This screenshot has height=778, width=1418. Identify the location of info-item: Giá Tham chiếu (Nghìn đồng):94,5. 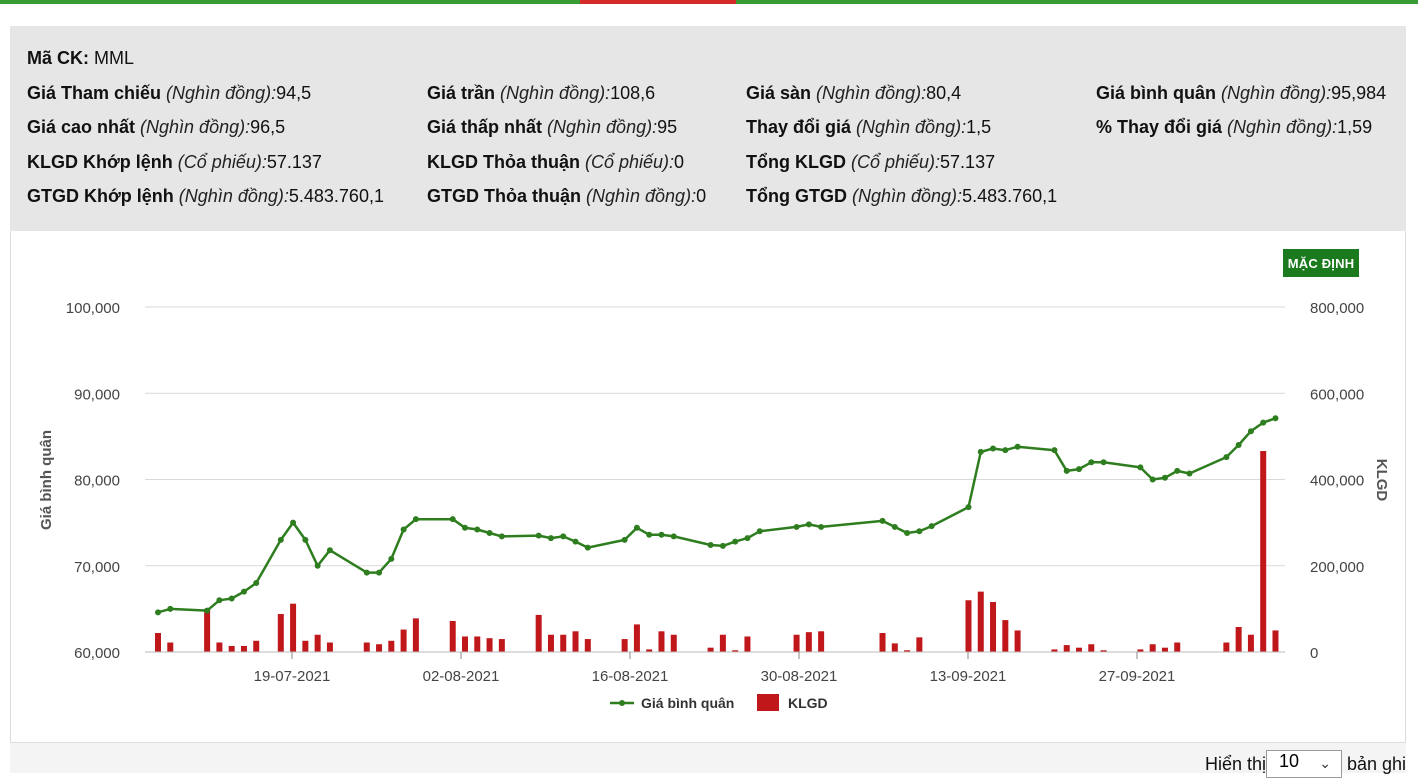
(169, 93).